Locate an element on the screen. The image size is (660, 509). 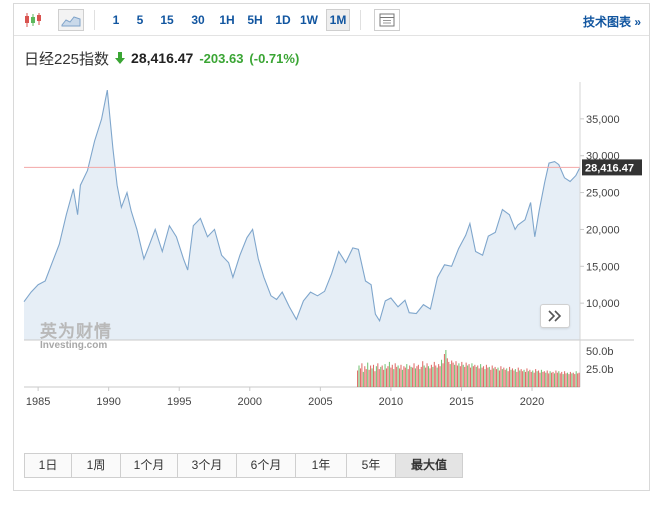
interval-5: 5 is located at coordinates (140, 20).